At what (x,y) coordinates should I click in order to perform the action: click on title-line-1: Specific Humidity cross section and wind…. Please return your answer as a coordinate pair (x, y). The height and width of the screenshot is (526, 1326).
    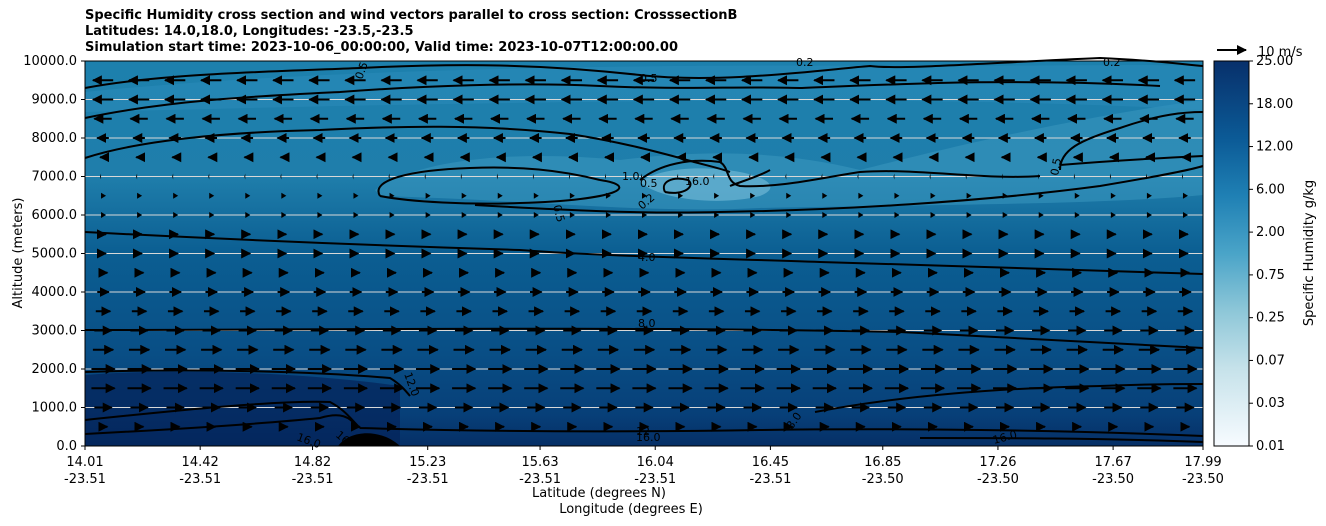
    Looking at the image, I should click on (411, 15).